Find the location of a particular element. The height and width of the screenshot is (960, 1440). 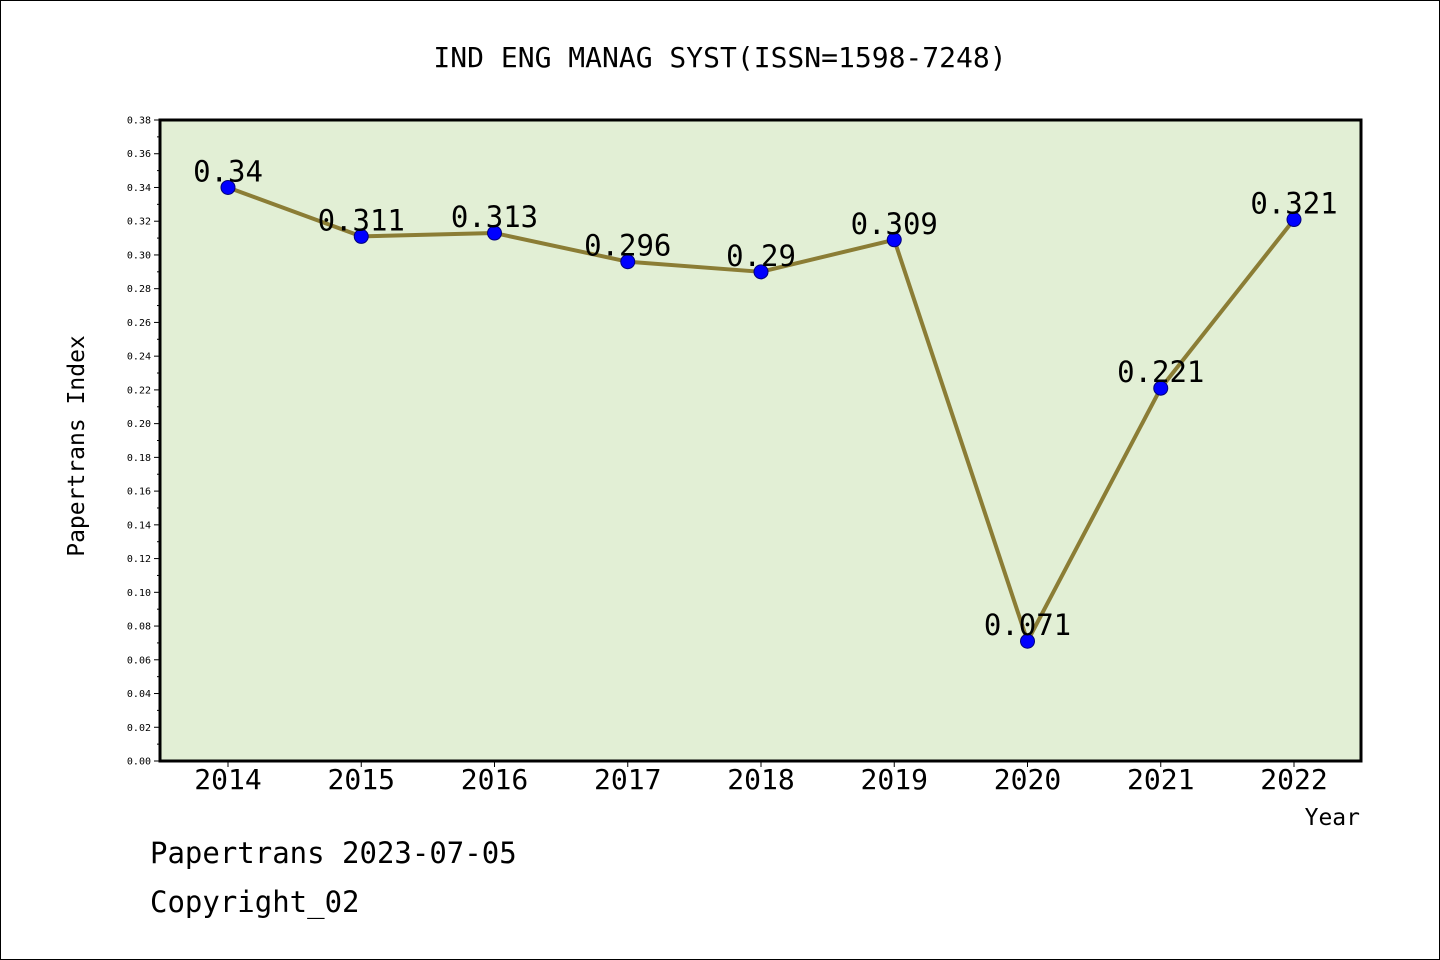

data-label: 0.311 is located at coordinates (361, 220).